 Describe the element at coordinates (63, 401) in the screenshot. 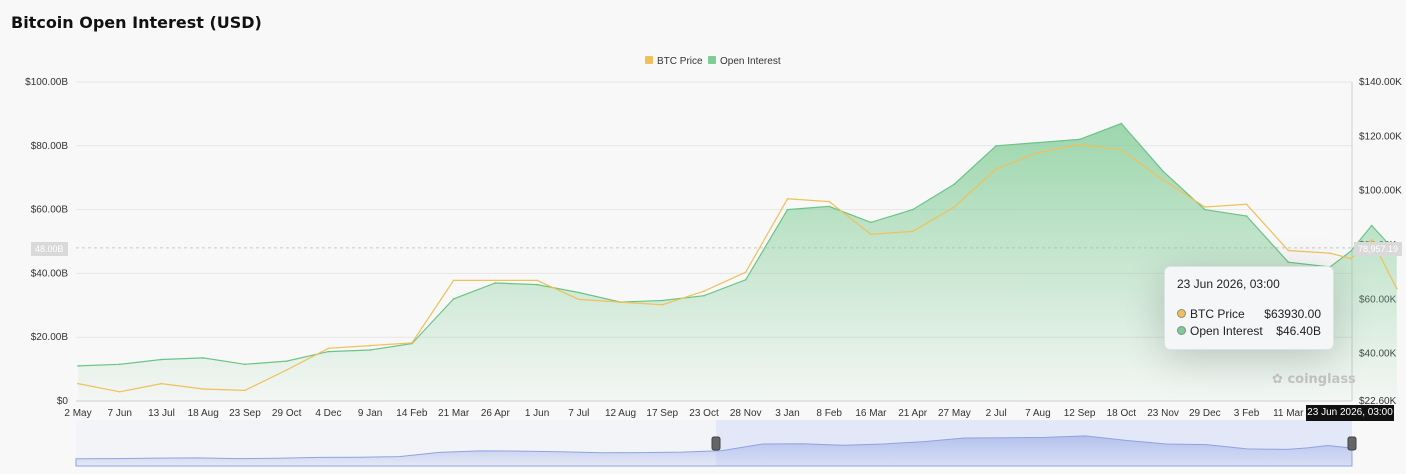

I see `left-tick-label: $0` at that location.